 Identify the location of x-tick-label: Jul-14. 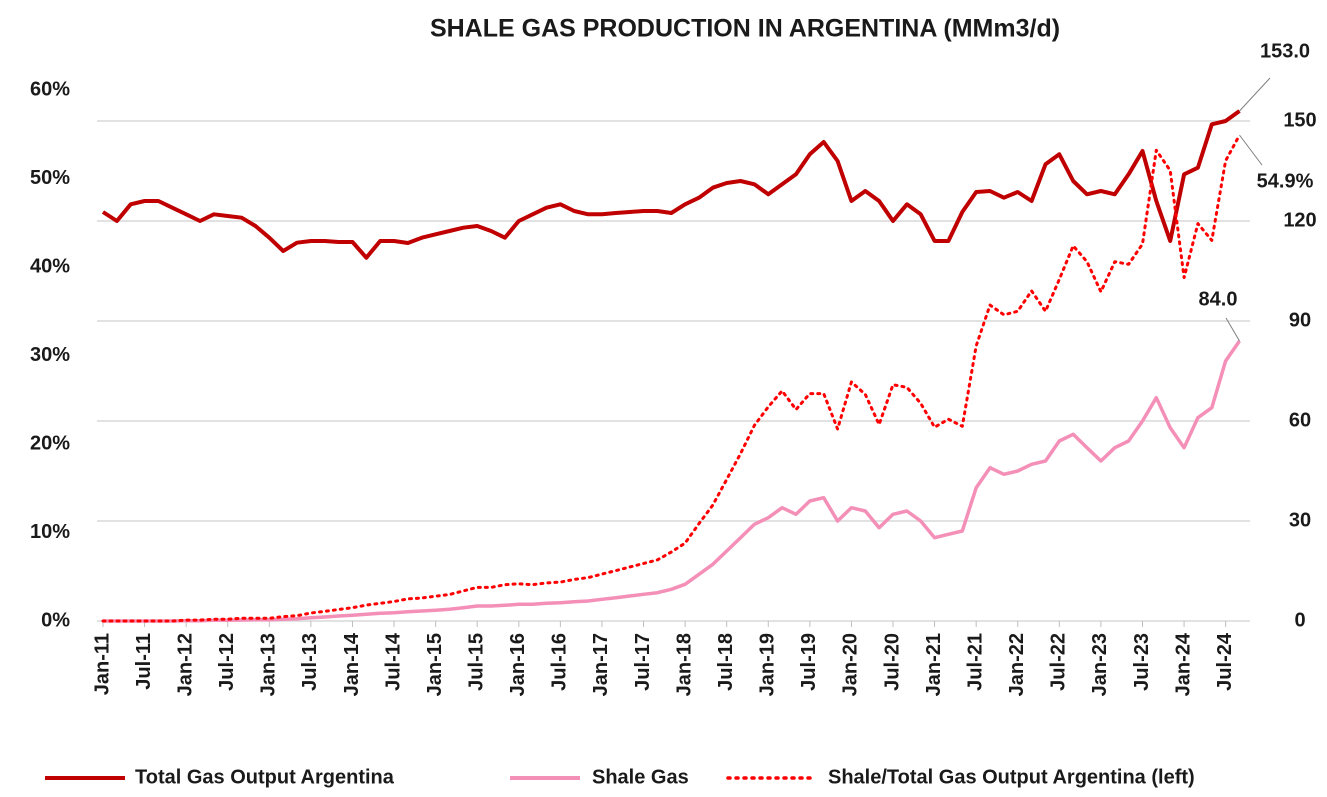
(393, 661).